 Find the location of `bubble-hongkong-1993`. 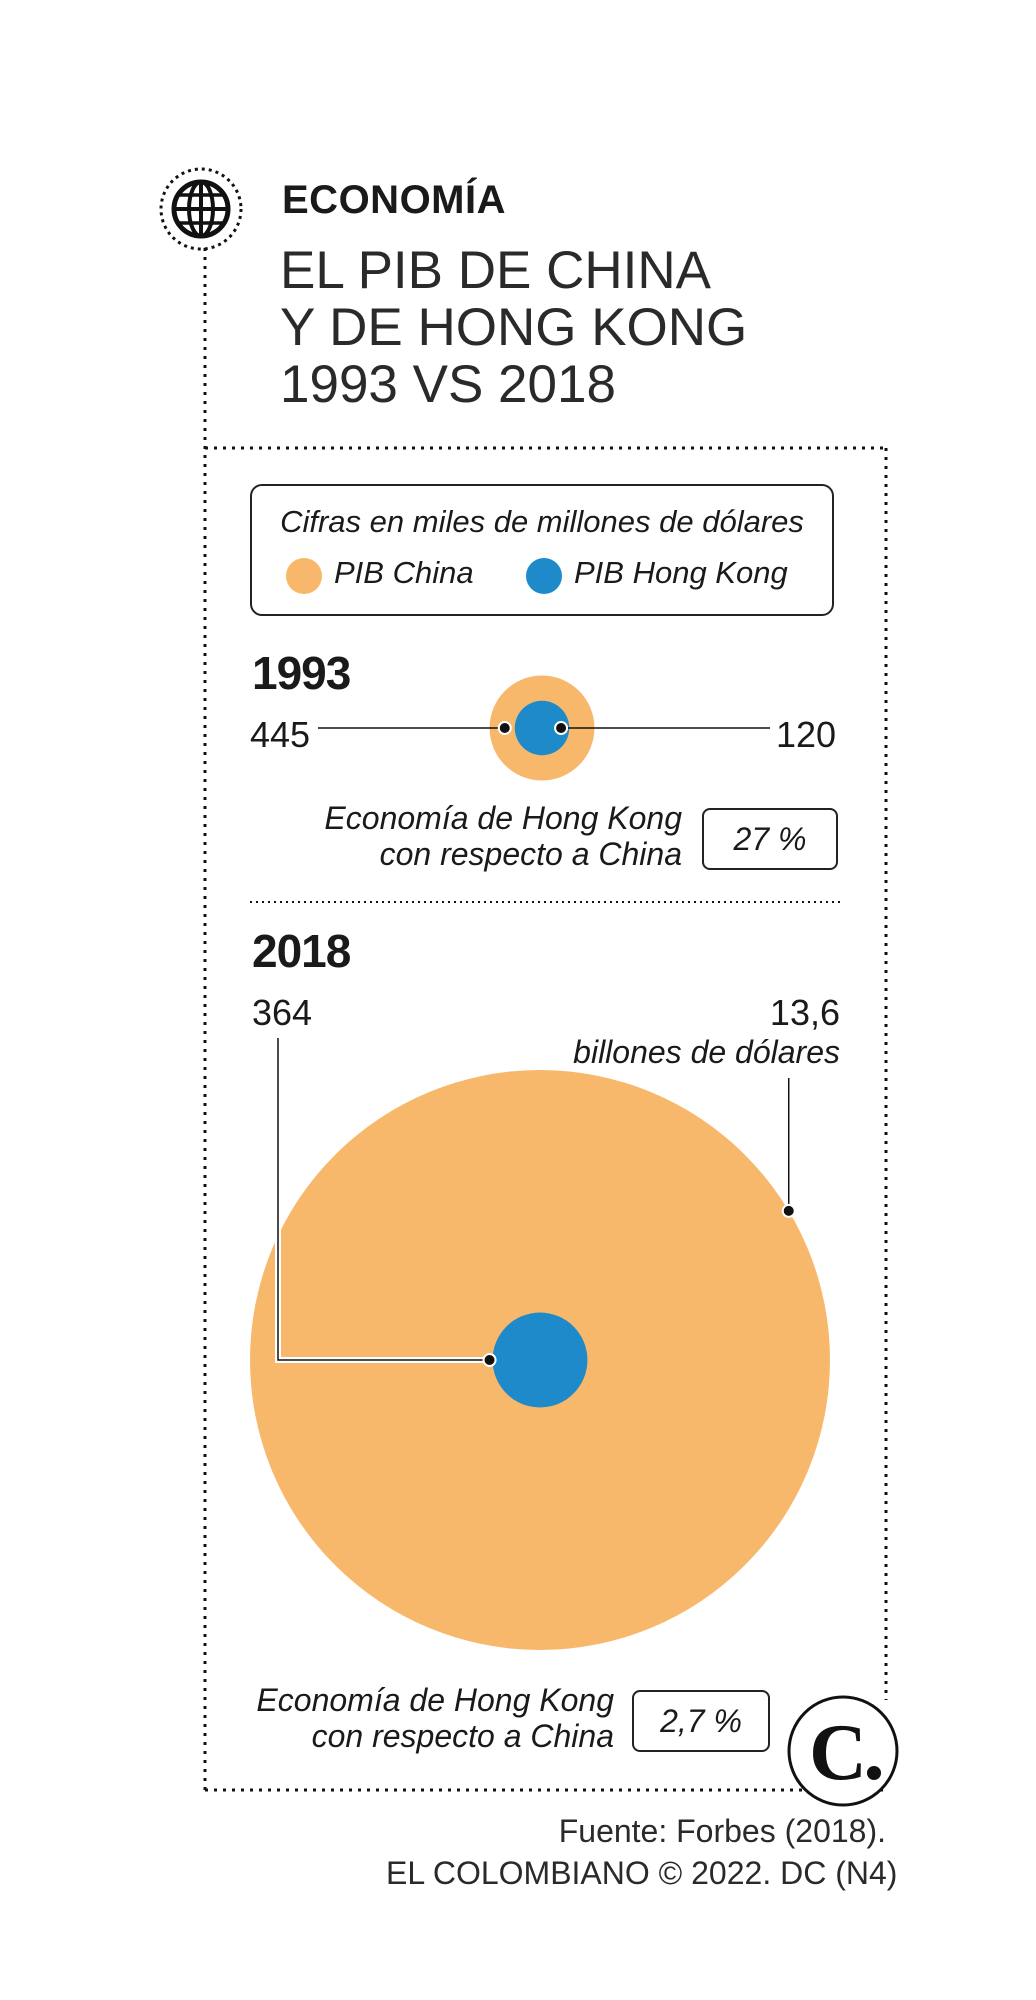

bubble-hongkong-1993 is located at coordinates (542, 728).